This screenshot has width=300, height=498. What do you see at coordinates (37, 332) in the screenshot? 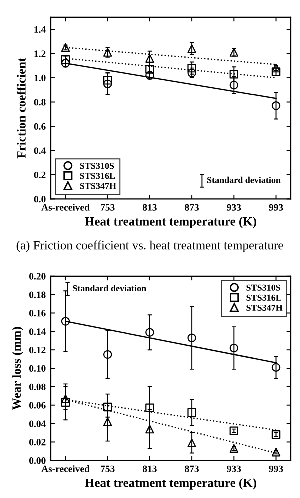
I see `y-tick-label: 0.14` at bounding box center [37, 332].